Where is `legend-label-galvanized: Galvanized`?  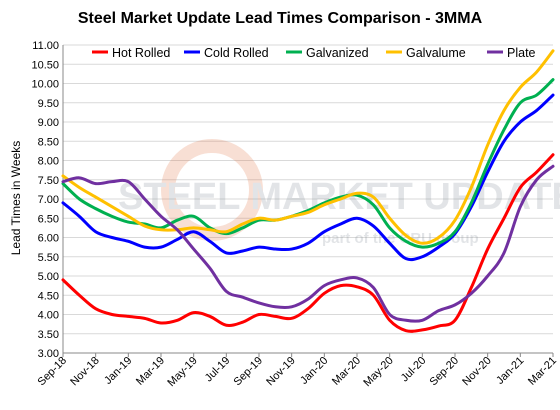 legend-label-galvanized: Galvanized is located at coordinates (337, 53).